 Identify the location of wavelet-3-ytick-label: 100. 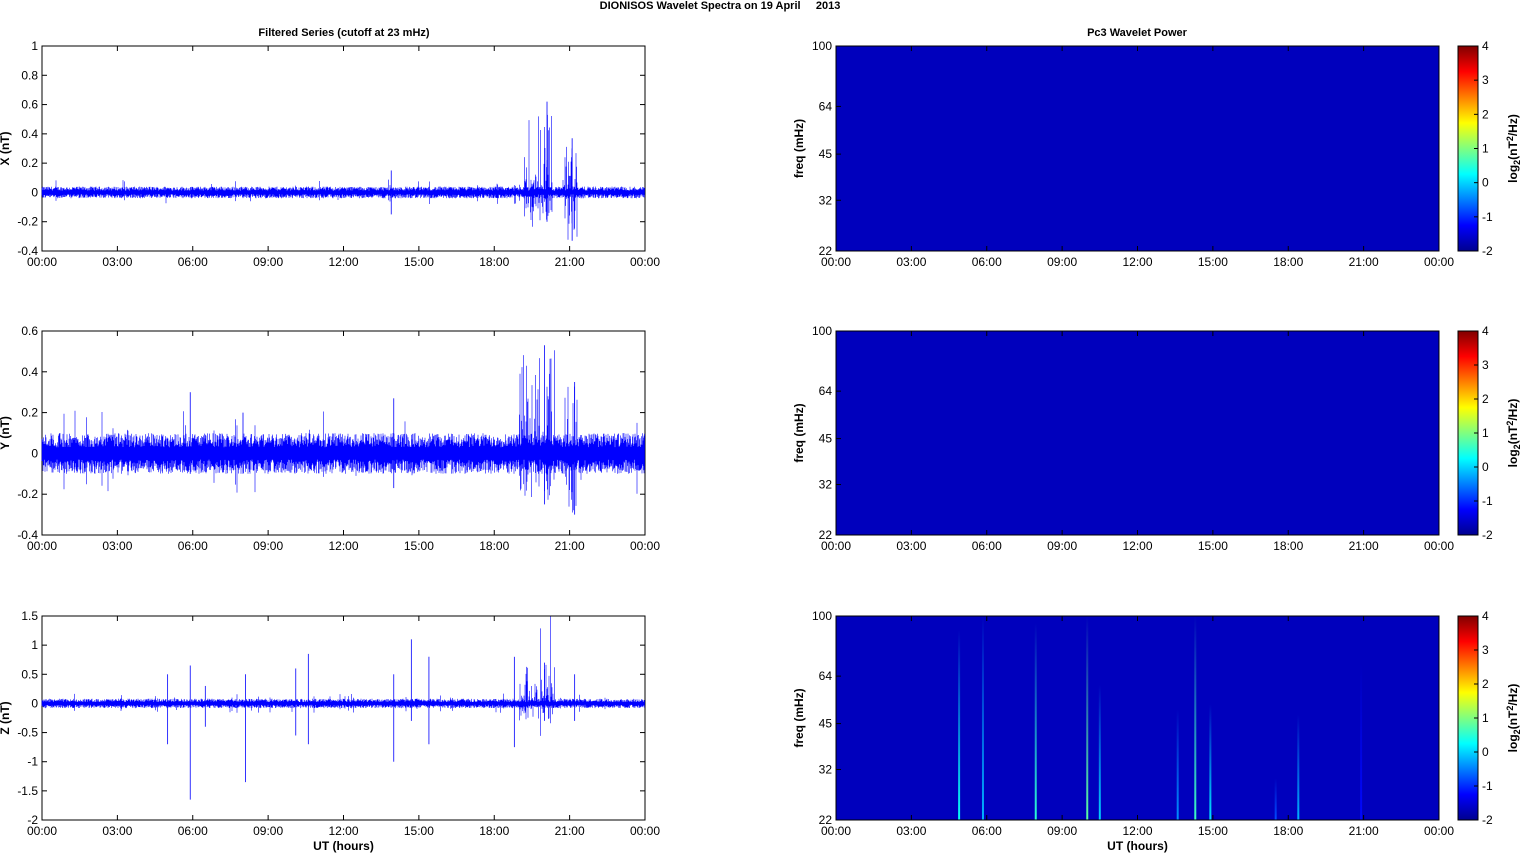
(822, 616).